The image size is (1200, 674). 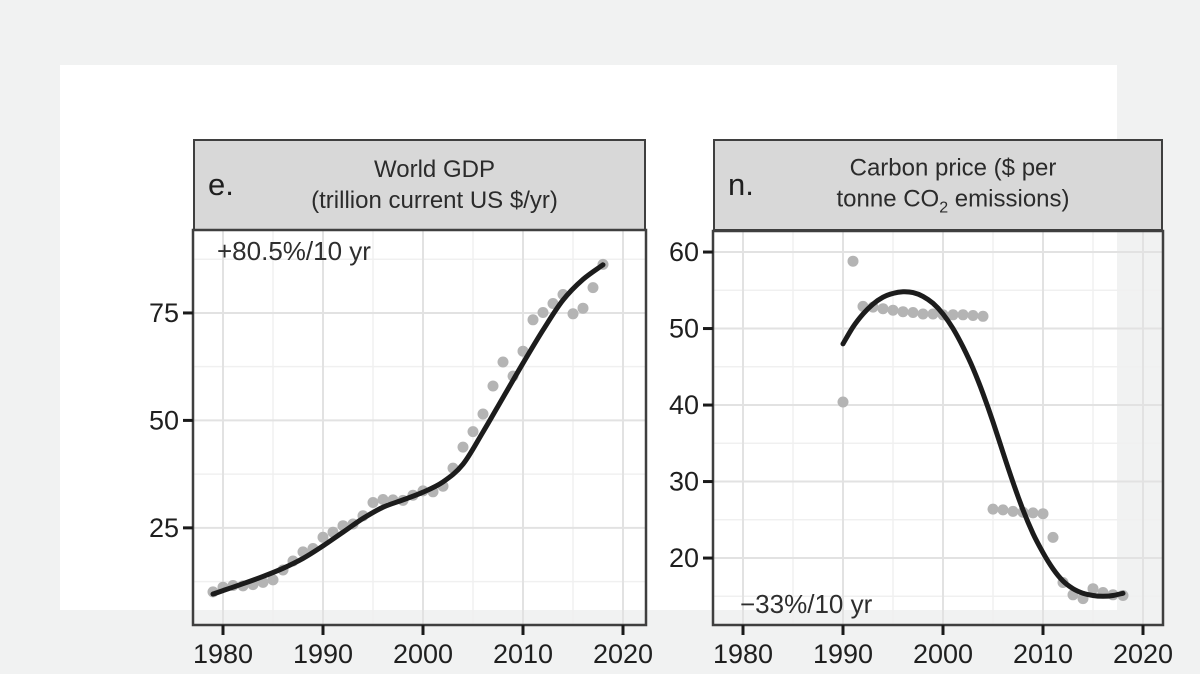 I want to click on panel-e-header: e. World GDP (trillion current US $/yr), so click(x=419, y=185).